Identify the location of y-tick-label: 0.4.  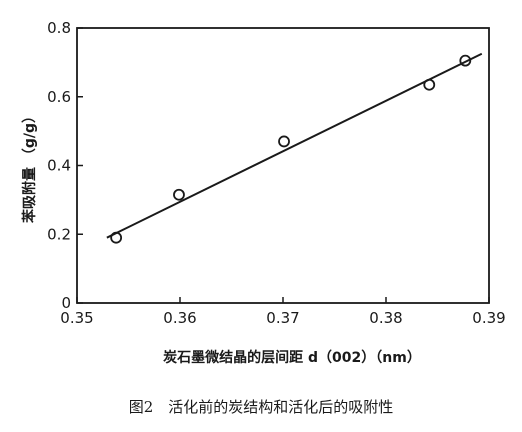
(59, 166).